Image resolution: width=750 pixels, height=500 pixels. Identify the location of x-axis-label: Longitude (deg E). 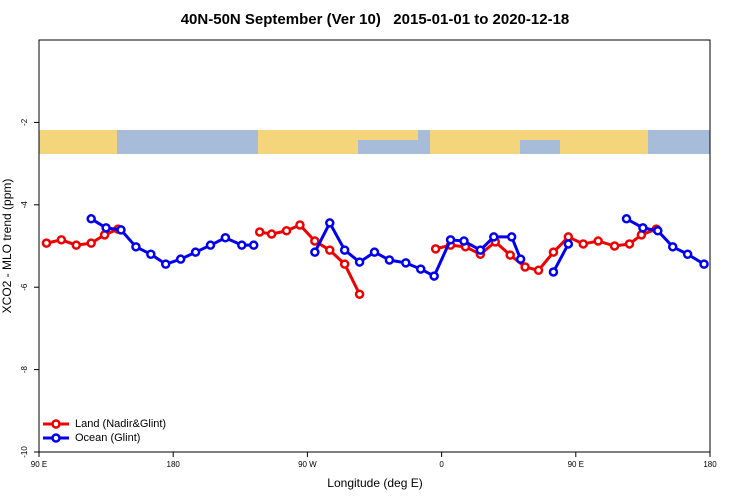
(374, 483).